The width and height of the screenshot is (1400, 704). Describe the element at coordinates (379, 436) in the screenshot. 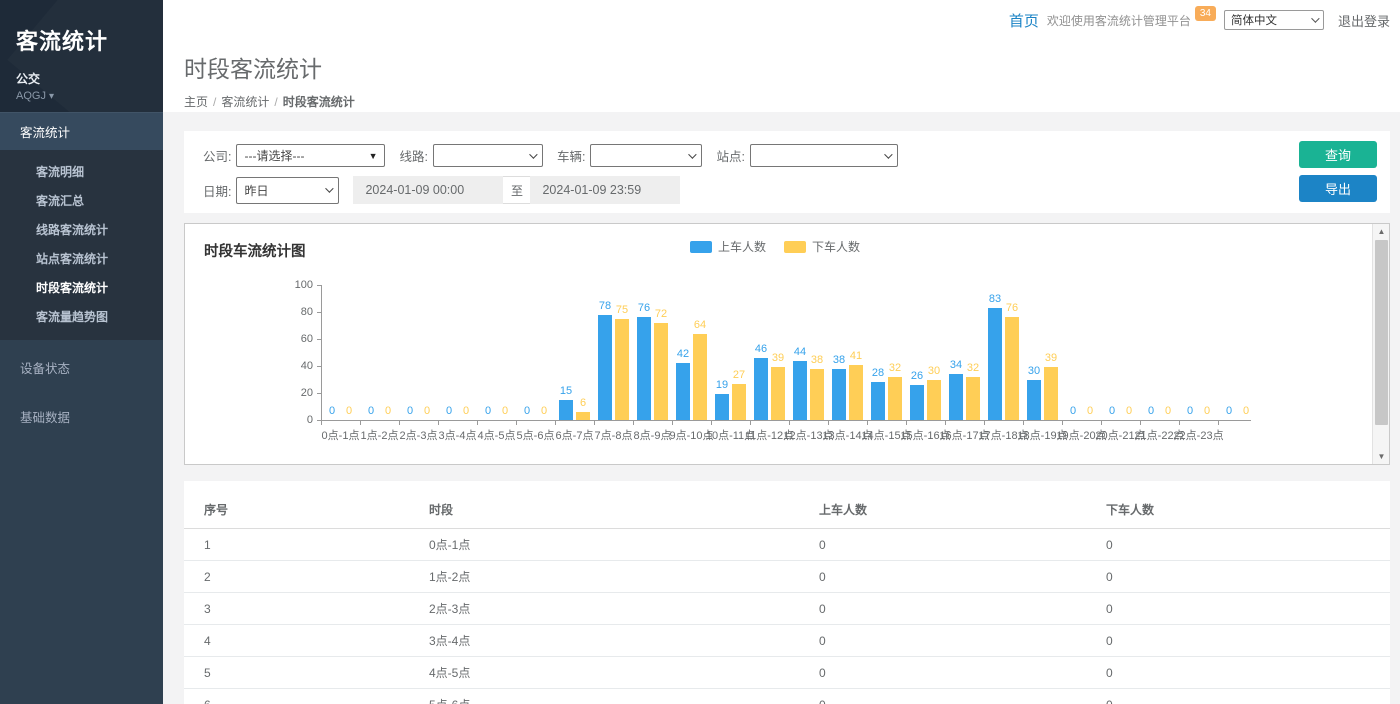

I see `x-axis-label: 1点-2点` at that location.